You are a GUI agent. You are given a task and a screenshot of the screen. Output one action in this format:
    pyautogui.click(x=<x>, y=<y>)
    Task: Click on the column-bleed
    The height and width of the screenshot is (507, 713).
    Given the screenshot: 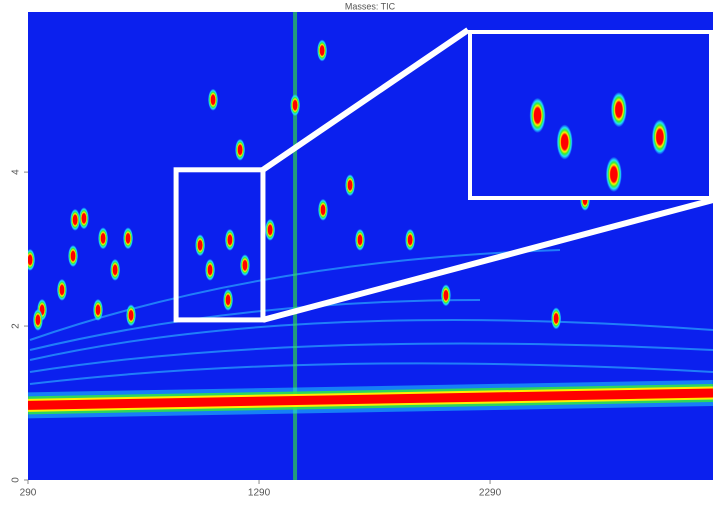 What is the action you would take?
    pyautogui.click(x=370, y=399)
    